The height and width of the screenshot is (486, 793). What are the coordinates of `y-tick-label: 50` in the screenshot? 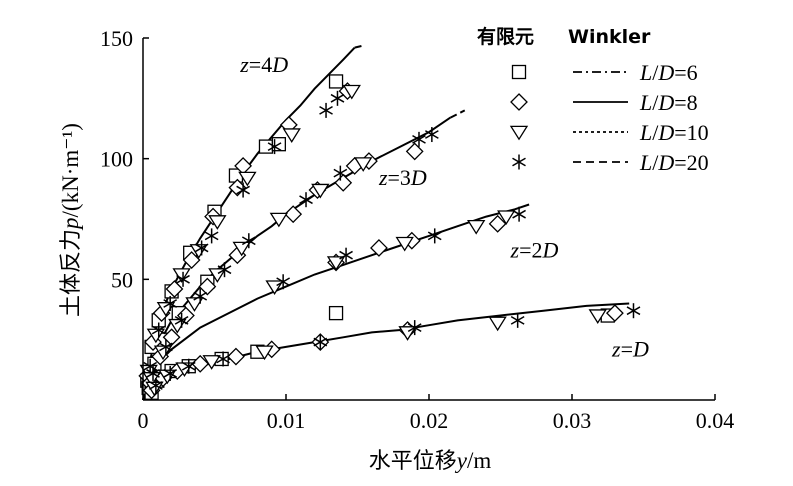 It's located at (122, 279).